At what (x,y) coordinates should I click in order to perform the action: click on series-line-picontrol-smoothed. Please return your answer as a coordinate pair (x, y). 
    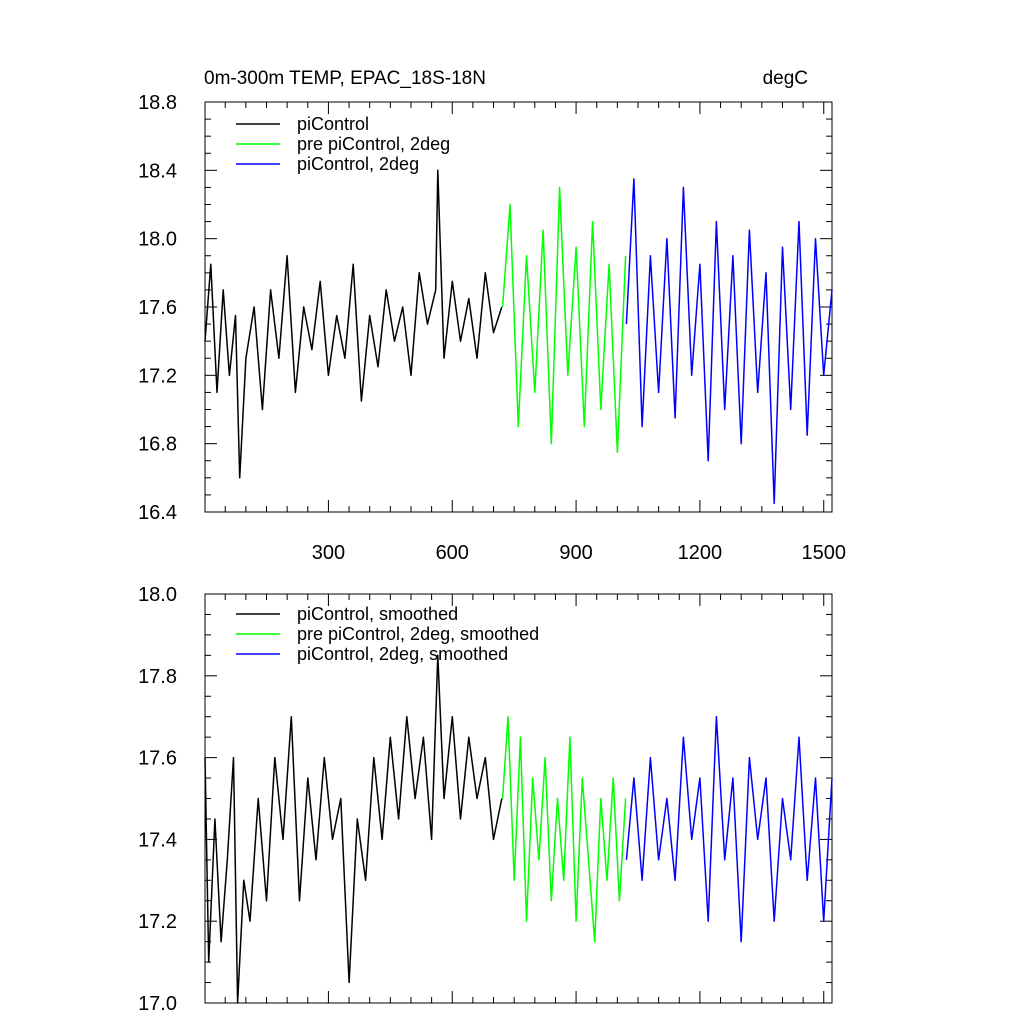
    Looking at the image, I should click on (353, 829).